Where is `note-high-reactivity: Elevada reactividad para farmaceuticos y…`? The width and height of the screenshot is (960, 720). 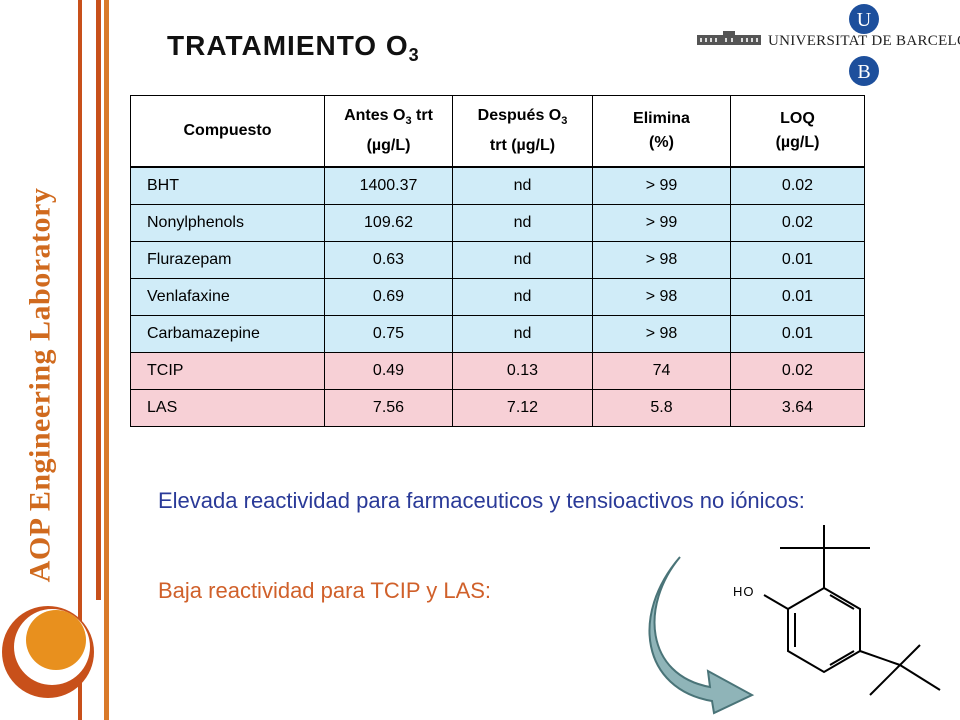 note-high-reactivity: Elevada reactividad para farmaceuticos y… is located at coordinates (481, 500).